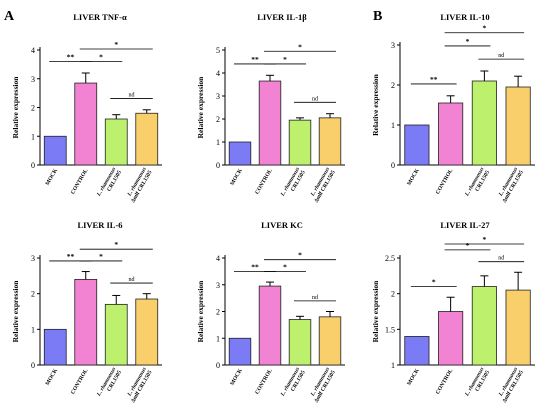  Describe the element at coordinates (464, 17) in the screenshot. I see `chart-title: LIVER IL-10` at that location.